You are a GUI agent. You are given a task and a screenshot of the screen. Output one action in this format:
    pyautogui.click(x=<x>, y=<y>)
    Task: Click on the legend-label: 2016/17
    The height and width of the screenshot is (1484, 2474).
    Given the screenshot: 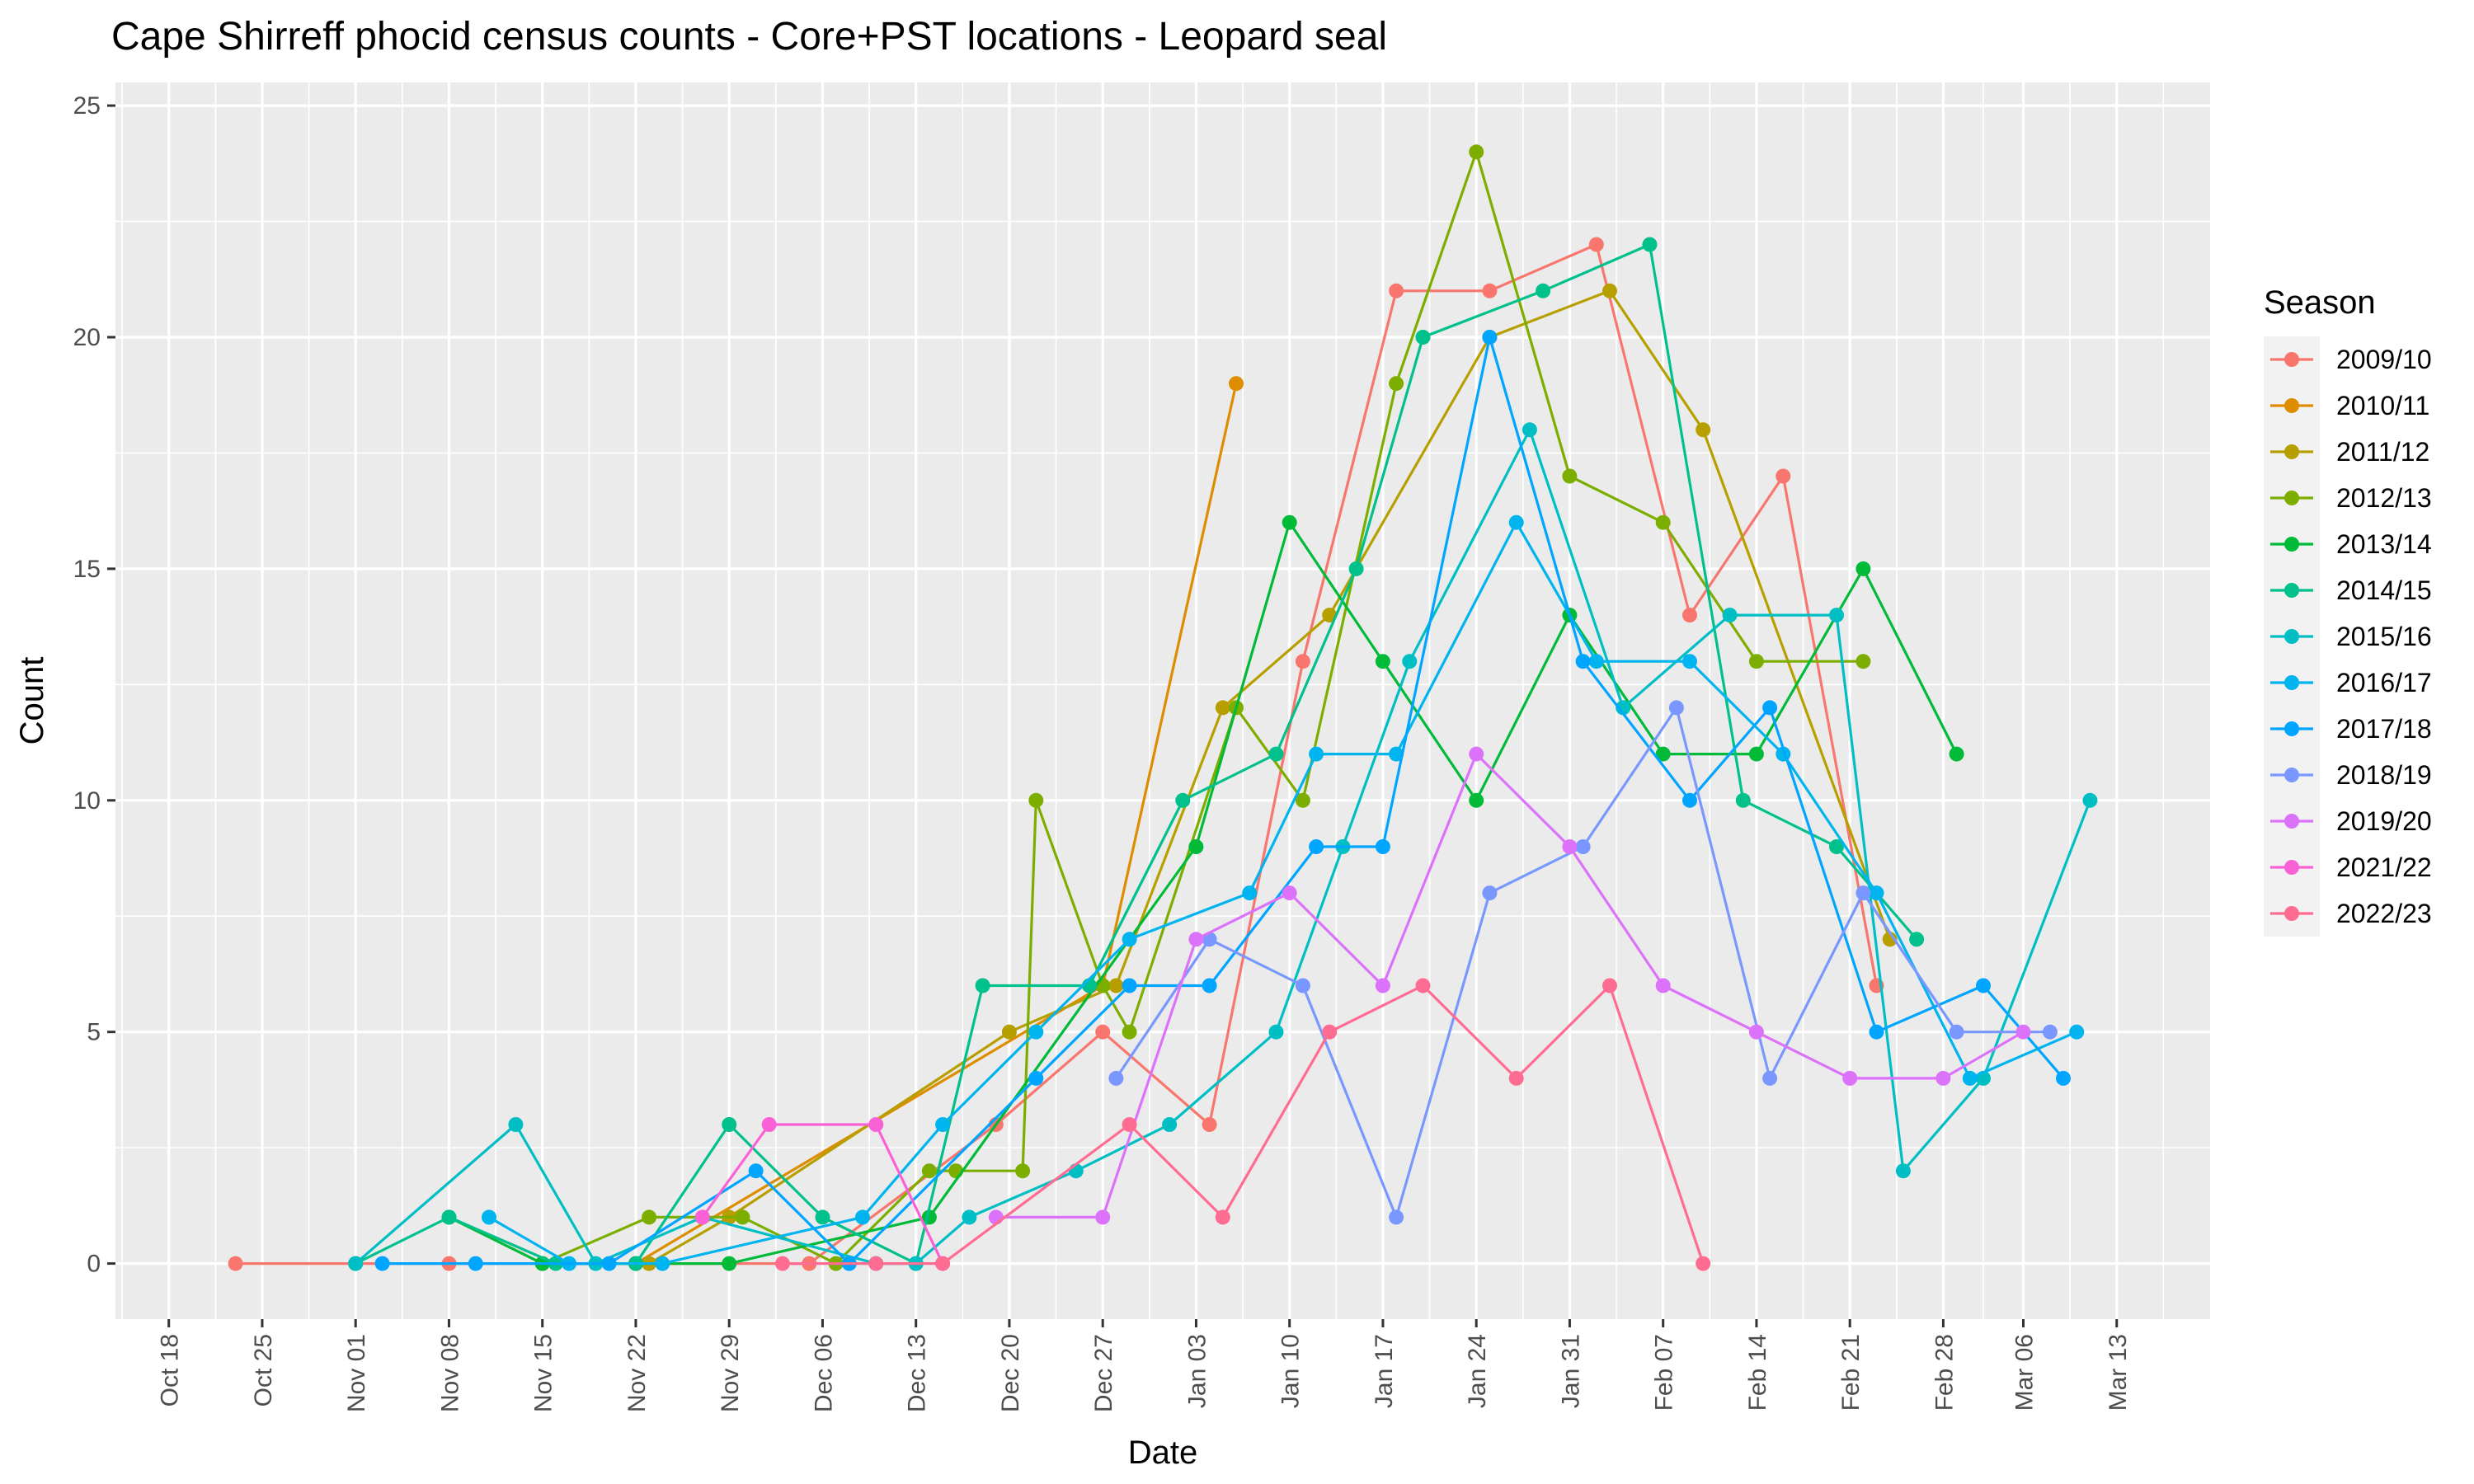 What is the action you would take?
    pyautogui.click(x=2384, y=682)
    